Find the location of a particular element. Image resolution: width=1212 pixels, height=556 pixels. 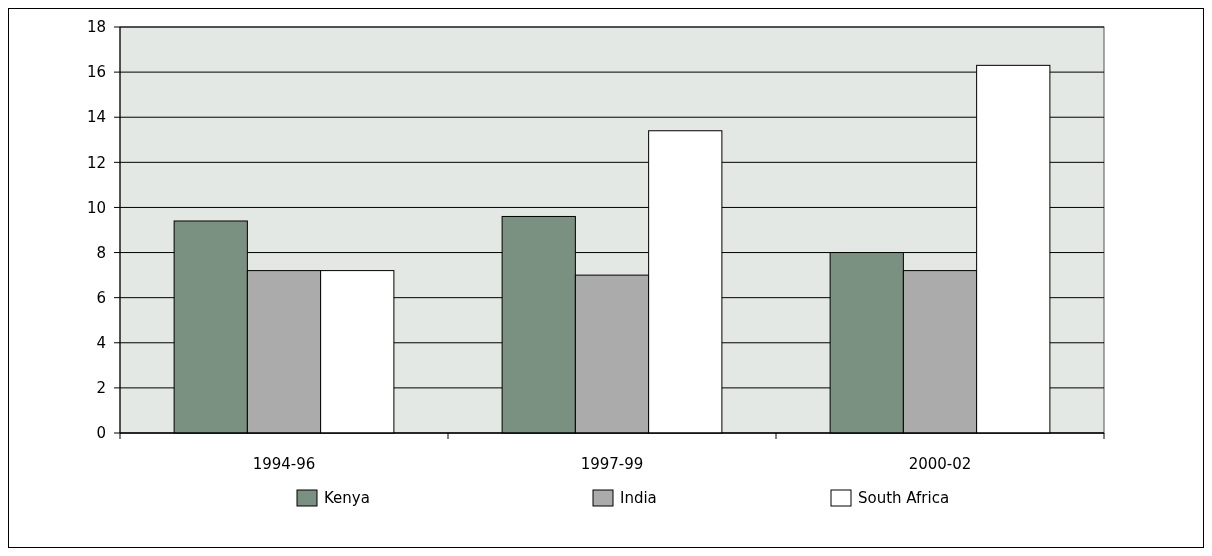

y-tick-label: 8 is located at coordinates (101, 252).